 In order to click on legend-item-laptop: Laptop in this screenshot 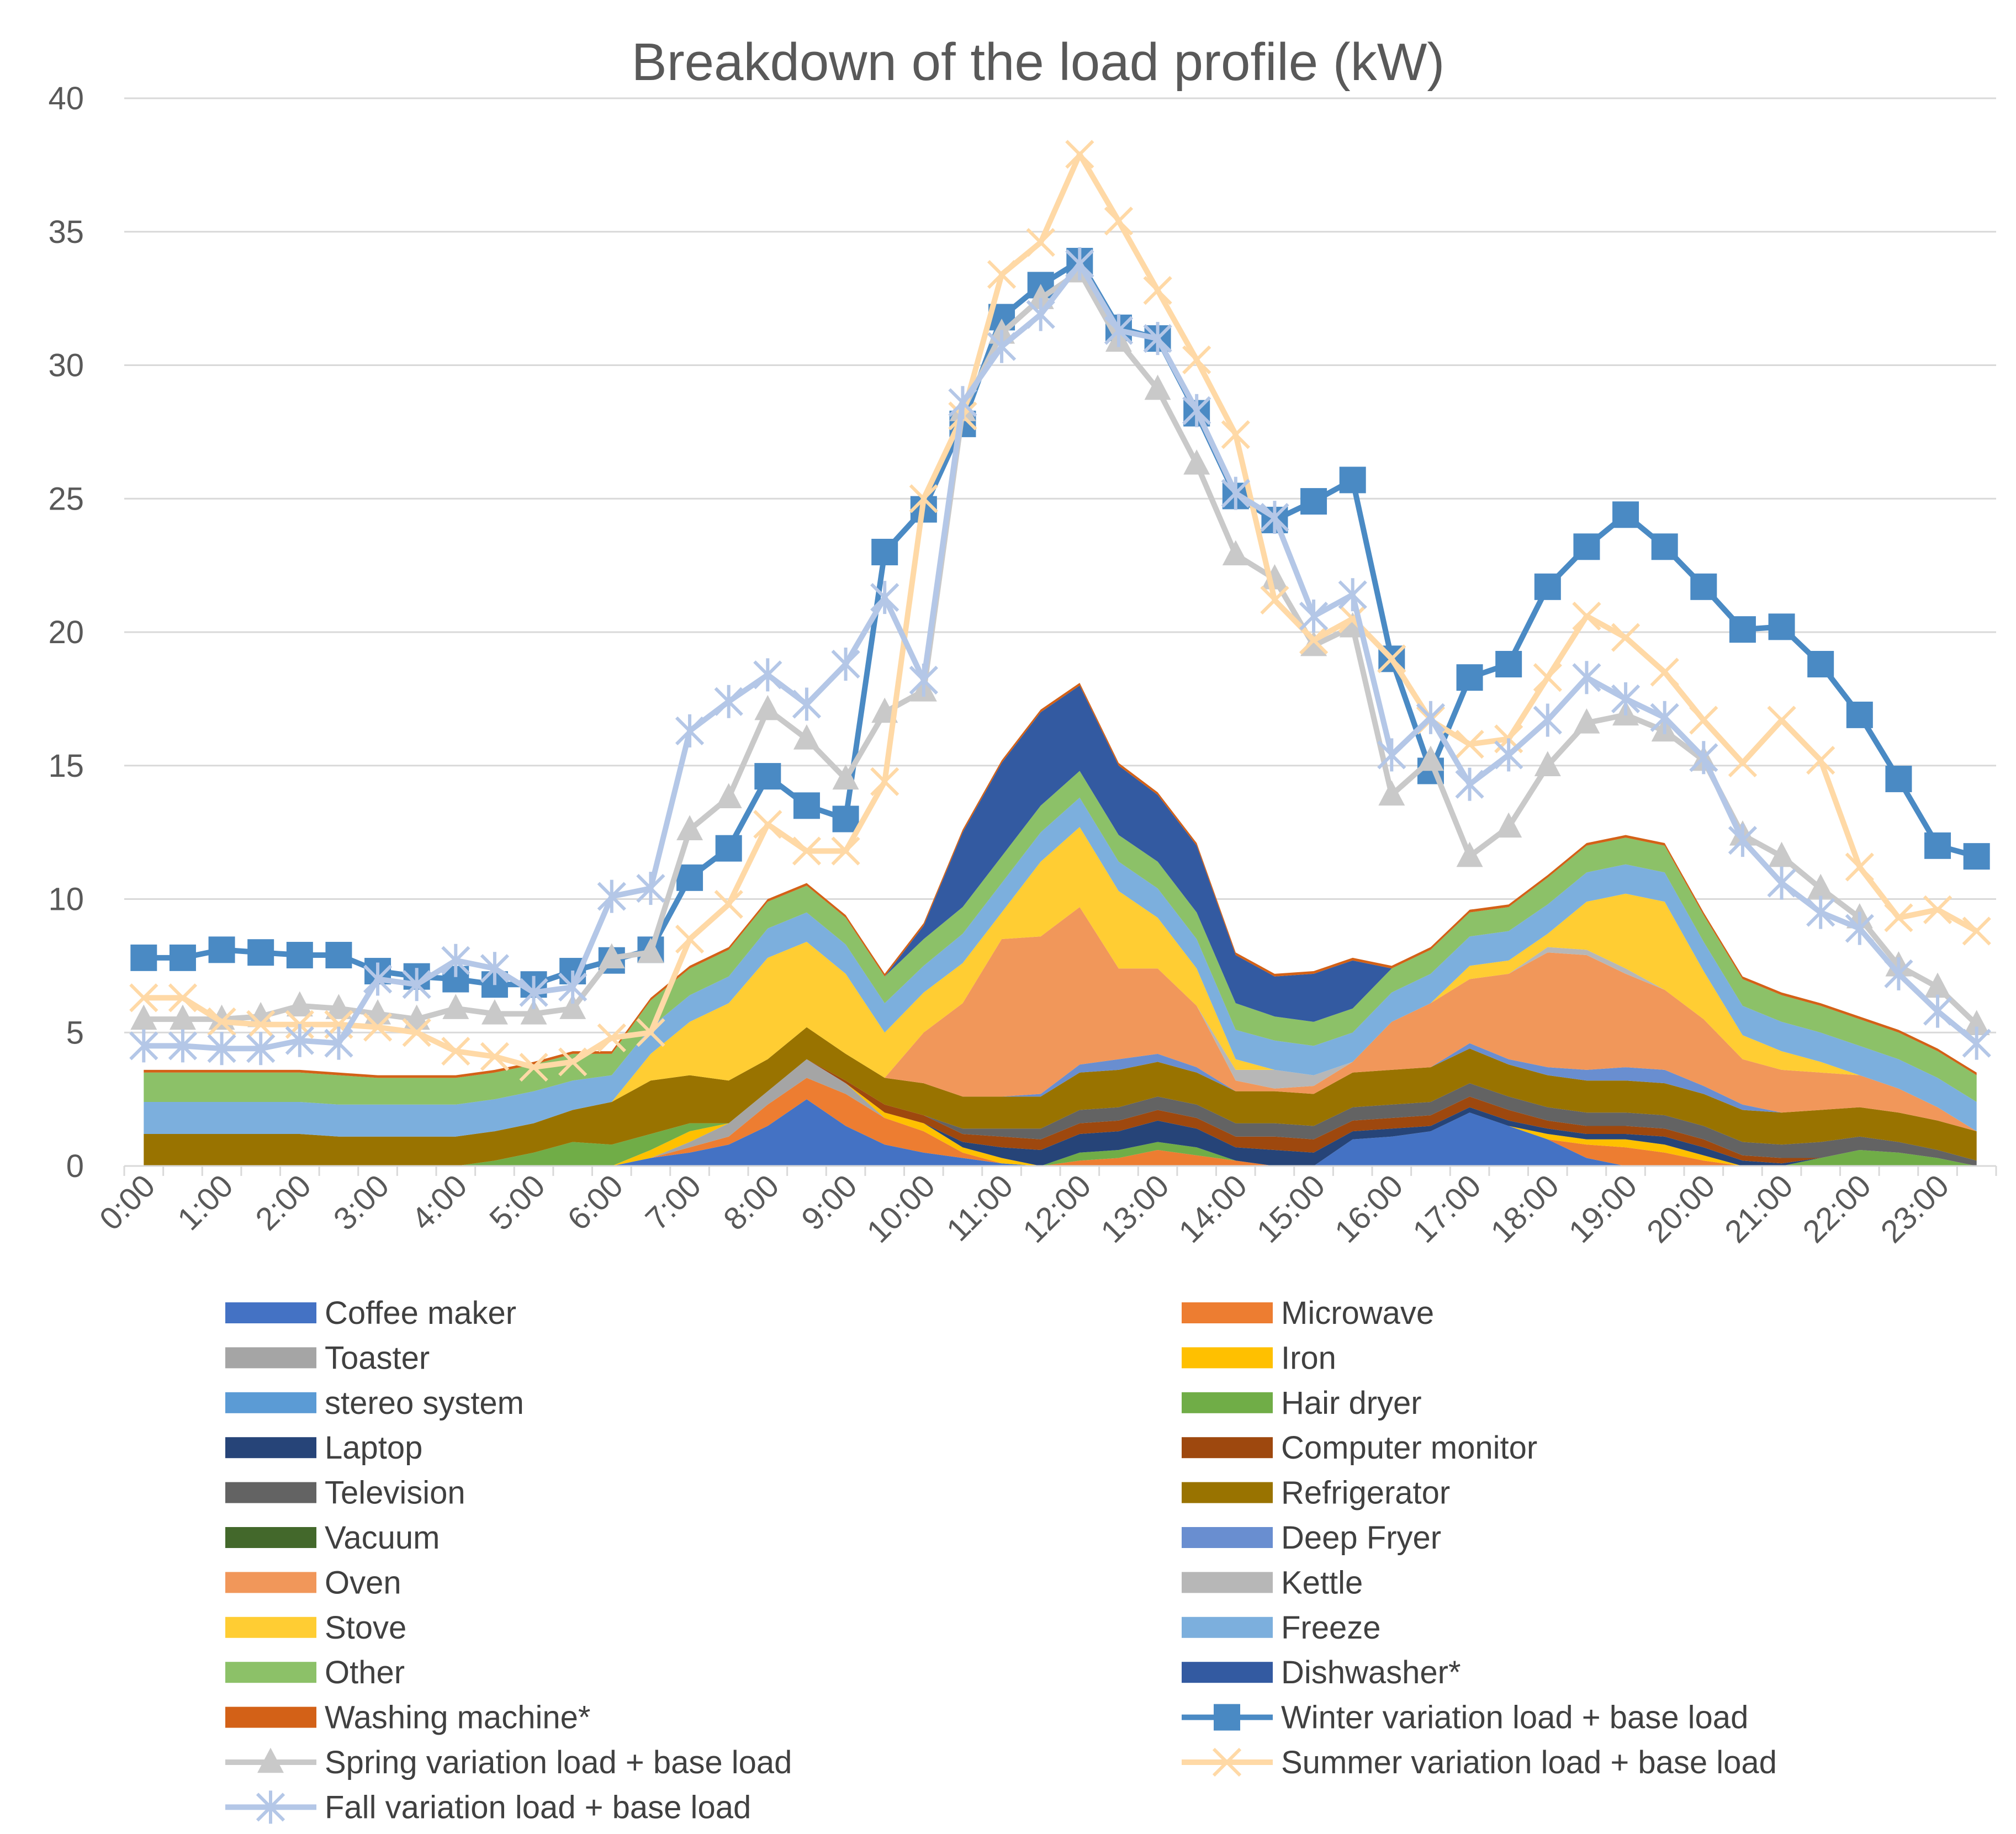, I will do `click(323, 1448)`.